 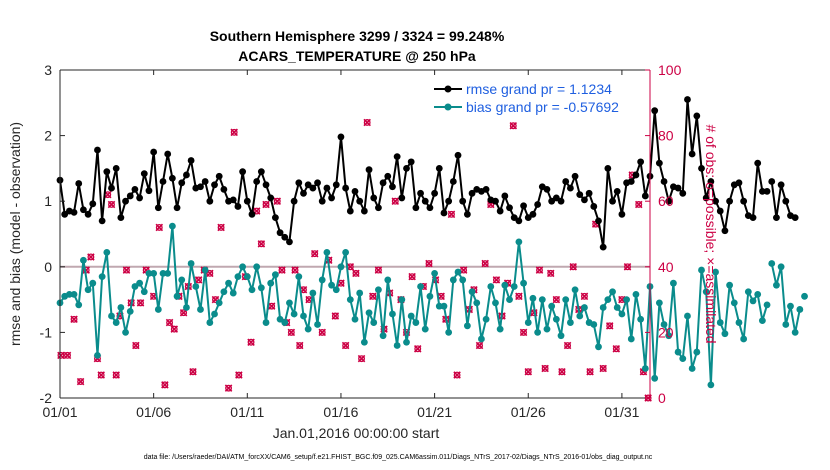 What do you see at coordinates (340, 412) in the screenshot?
I see `x-tick-label: 01/16` at bounding box center [340, 412].